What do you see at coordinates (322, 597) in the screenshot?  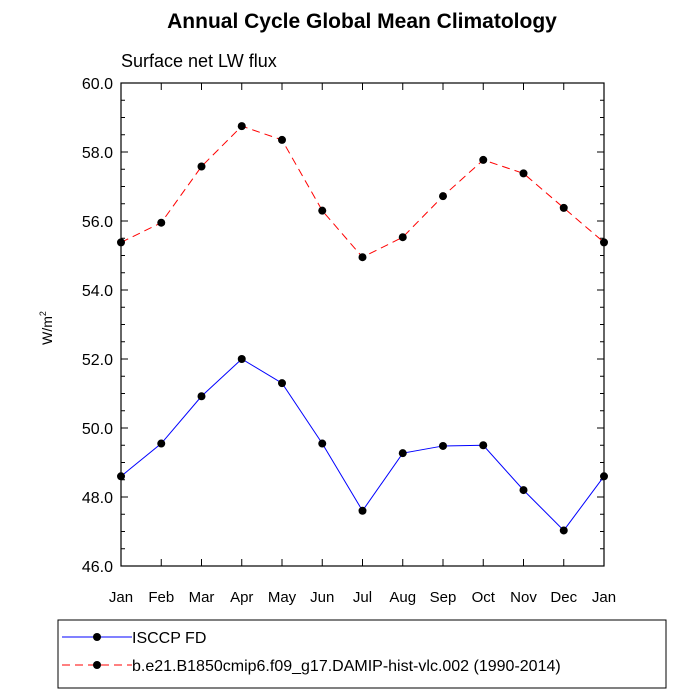 I see `x-tick-label: Jun` at bounding box center [322, 597].